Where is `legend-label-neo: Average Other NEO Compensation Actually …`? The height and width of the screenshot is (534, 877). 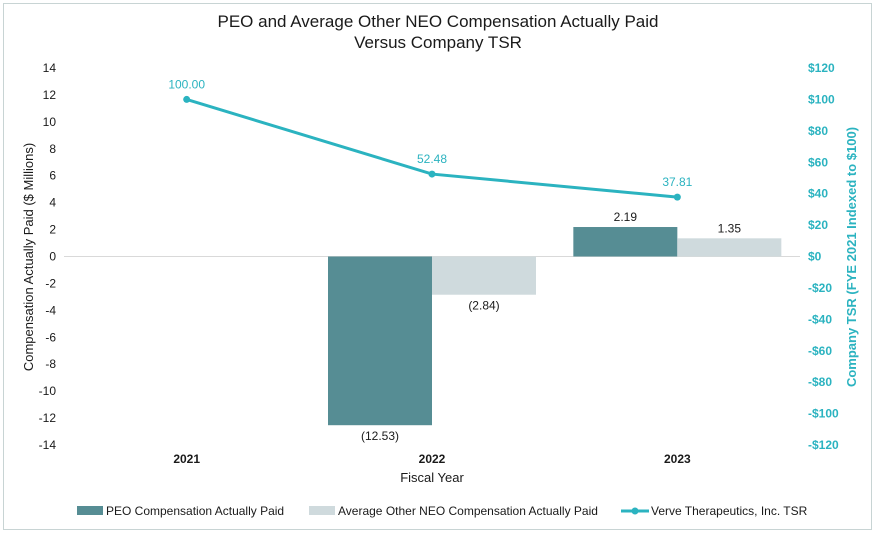 legend-label-neo: Average Other NEO Compensation Actually … is located at coordinates (468, 511).